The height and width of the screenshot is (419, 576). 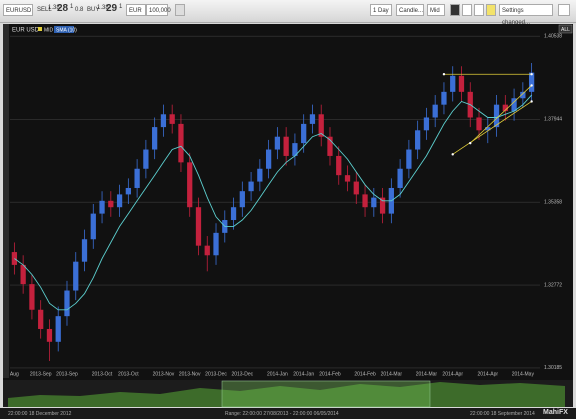 What do you see at coordinates (136, 10) in the screenshot?
I see `currency-select: EUR` at bounding box center [136, 10].